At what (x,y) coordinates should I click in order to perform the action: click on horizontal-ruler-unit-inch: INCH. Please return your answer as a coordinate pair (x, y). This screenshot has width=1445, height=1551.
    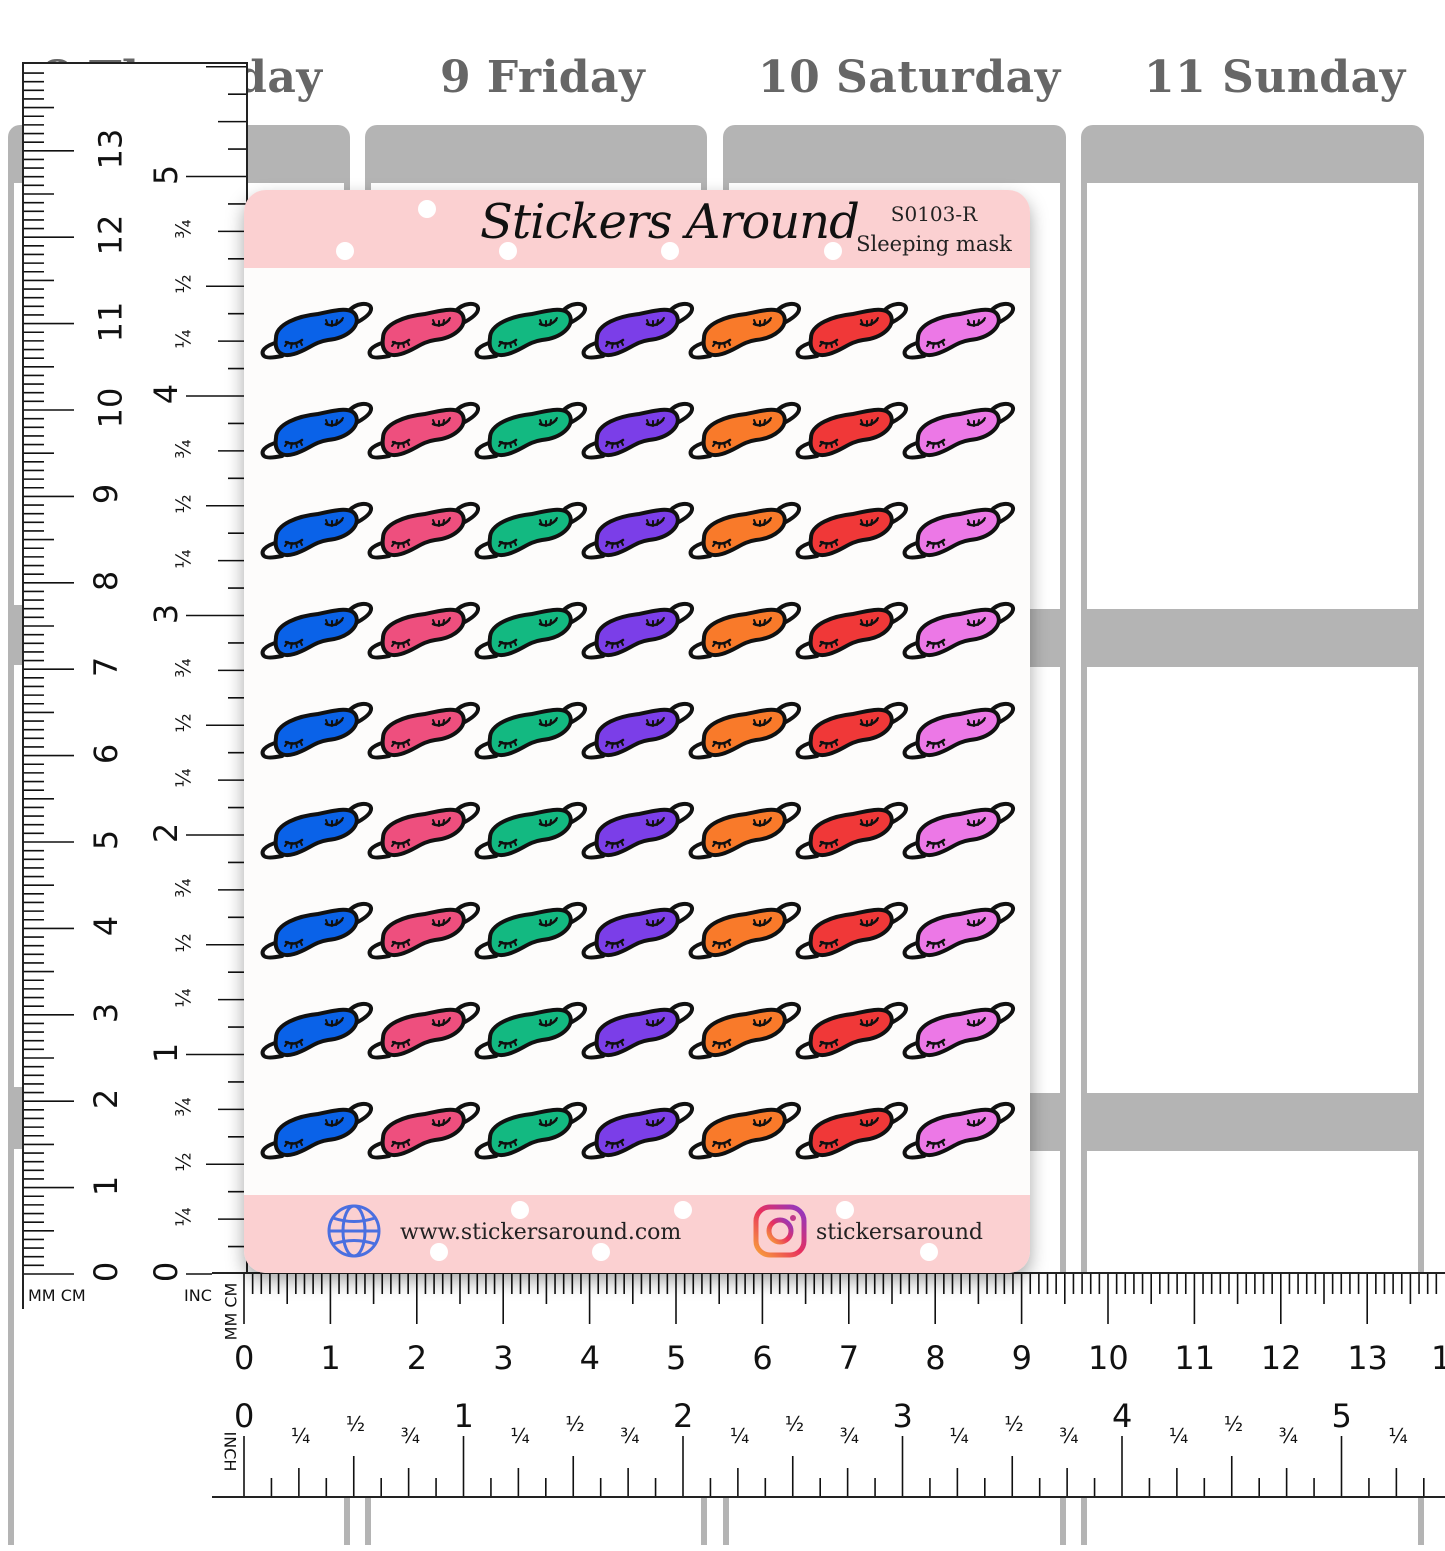
    Looking at the image, I should click on (230, 1451).